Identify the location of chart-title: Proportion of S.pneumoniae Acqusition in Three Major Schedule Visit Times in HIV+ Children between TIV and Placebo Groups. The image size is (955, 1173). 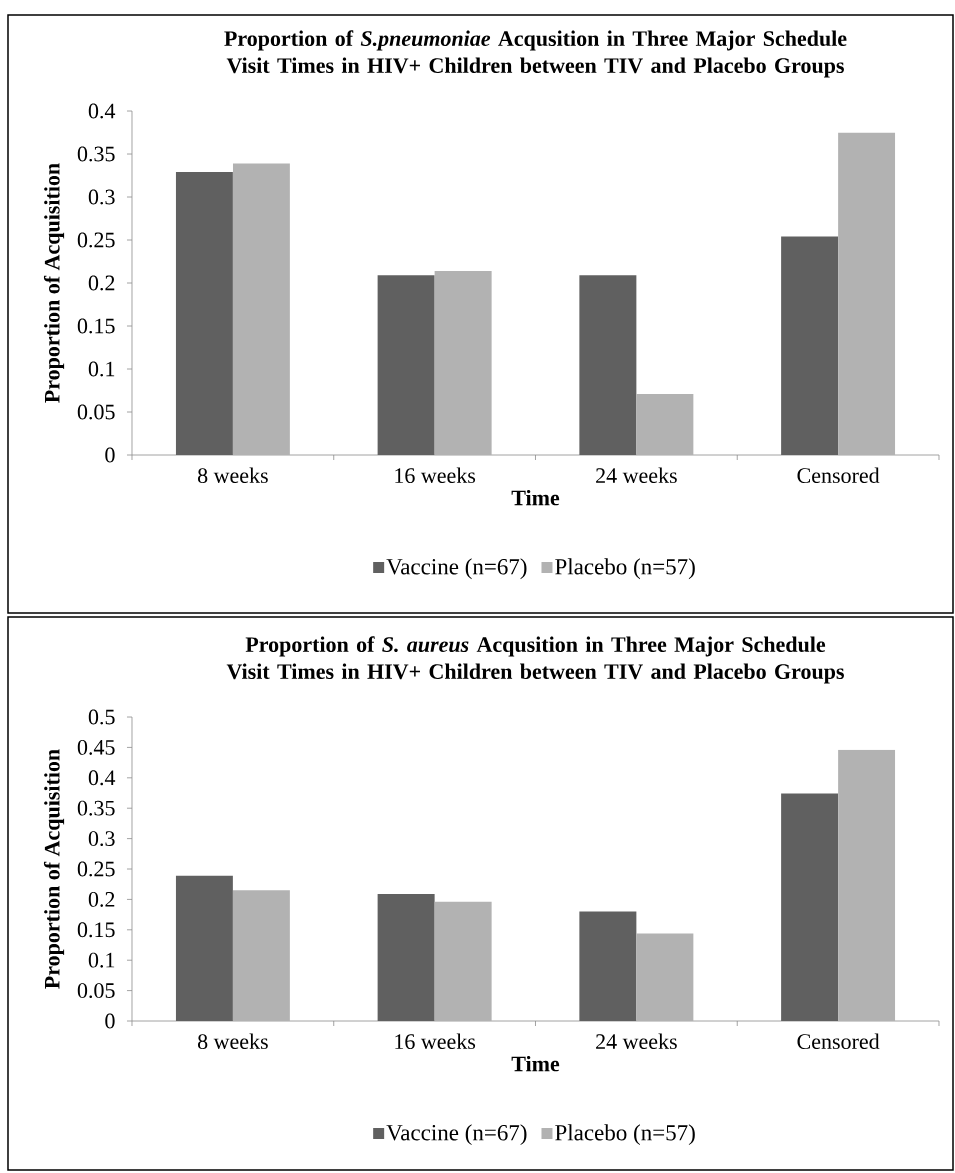
(535, 54).